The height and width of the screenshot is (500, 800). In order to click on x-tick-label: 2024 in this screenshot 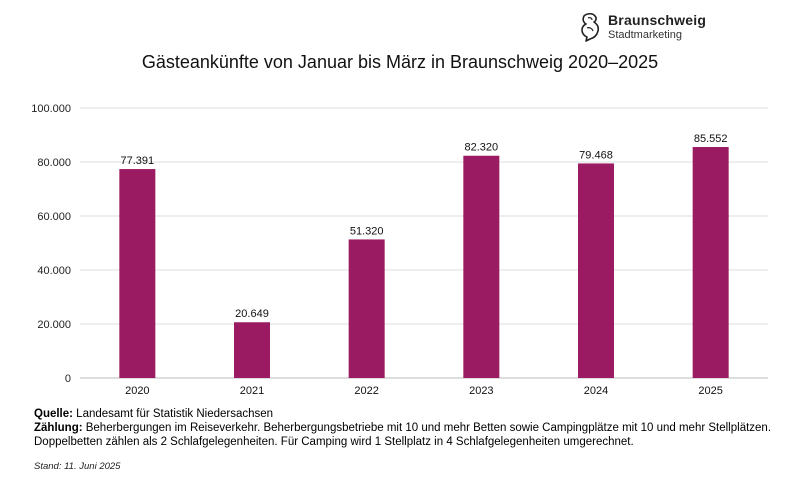, I will do `click(596, 391)`.